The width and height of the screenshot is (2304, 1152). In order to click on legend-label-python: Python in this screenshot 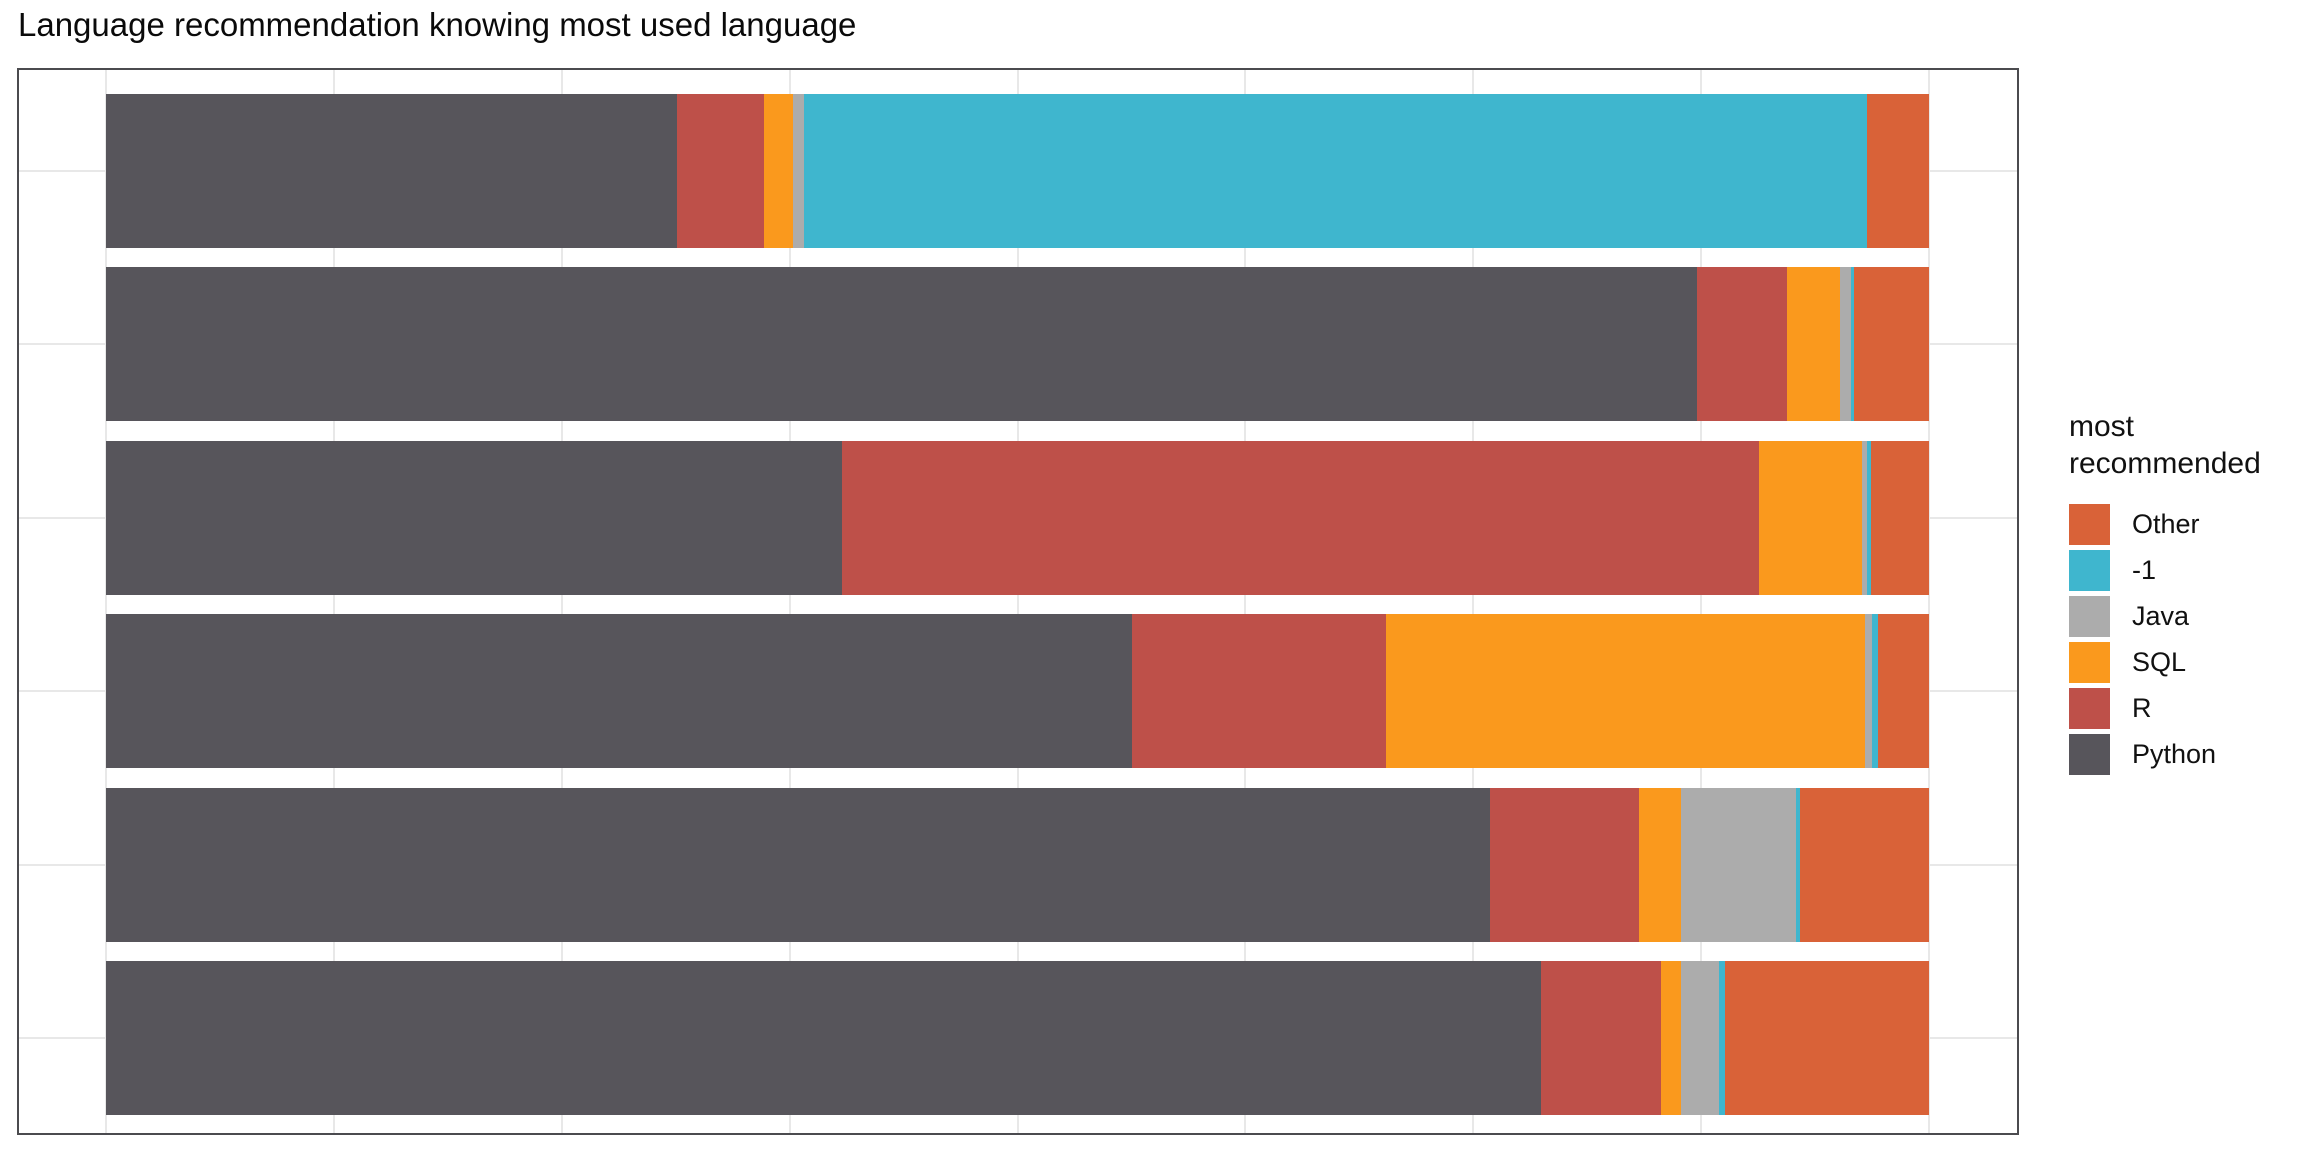, I will do `click(2174, 754)`.